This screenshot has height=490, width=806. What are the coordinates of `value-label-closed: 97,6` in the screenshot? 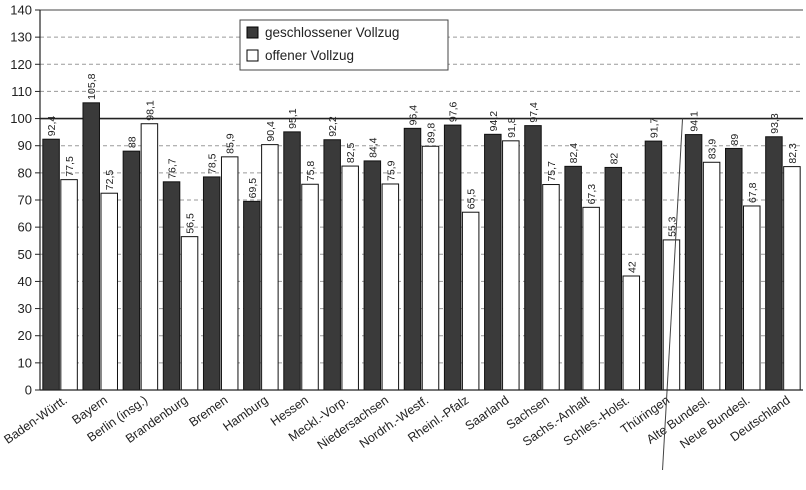 It's located at (454, 111).